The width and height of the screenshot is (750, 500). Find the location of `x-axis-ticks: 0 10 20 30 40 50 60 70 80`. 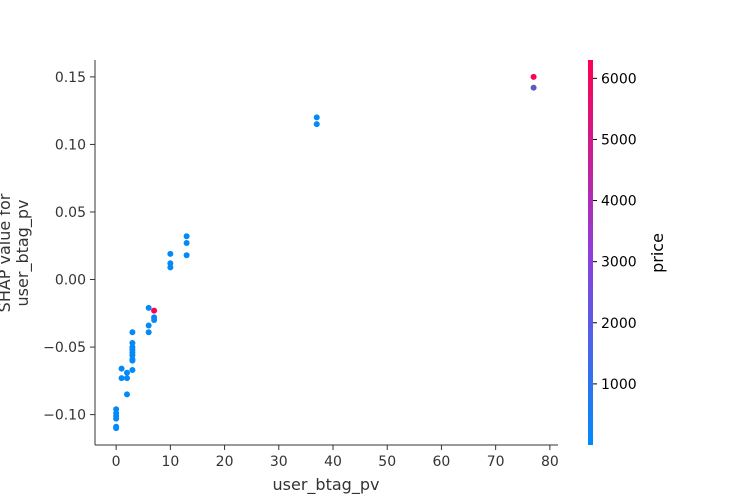

x-axis-ticks: 0 10 20 30 40 50 60 70 80 is located at coordinates (335, 457).